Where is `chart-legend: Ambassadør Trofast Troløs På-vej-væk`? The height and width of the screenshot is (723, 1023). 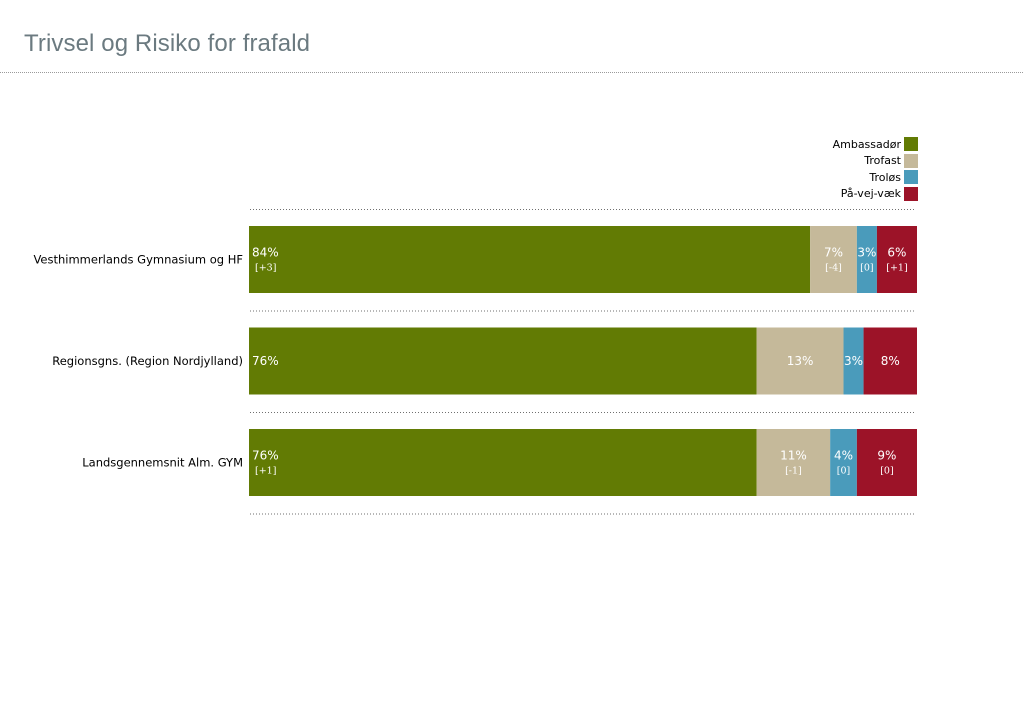 chart-legend: Ambassadør Trofast Troløs På-vej-væk is located at coordinates (818, 169).